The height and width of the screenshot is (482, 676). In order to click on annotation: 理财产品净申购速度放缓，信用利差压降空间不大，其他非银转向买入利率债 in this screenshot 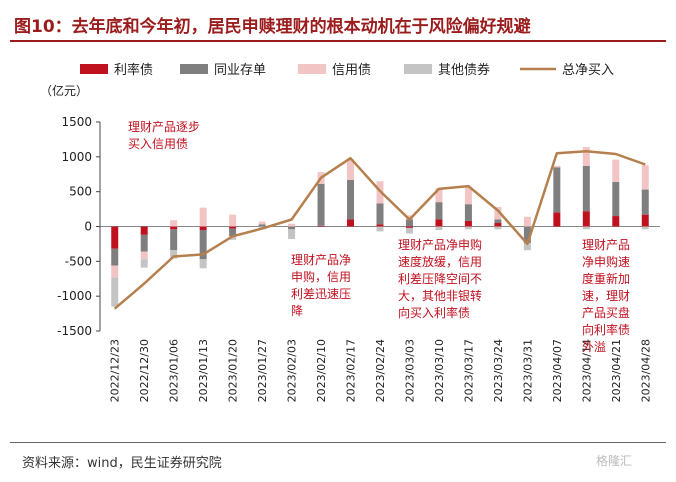, I will do `click(440, 278)`.